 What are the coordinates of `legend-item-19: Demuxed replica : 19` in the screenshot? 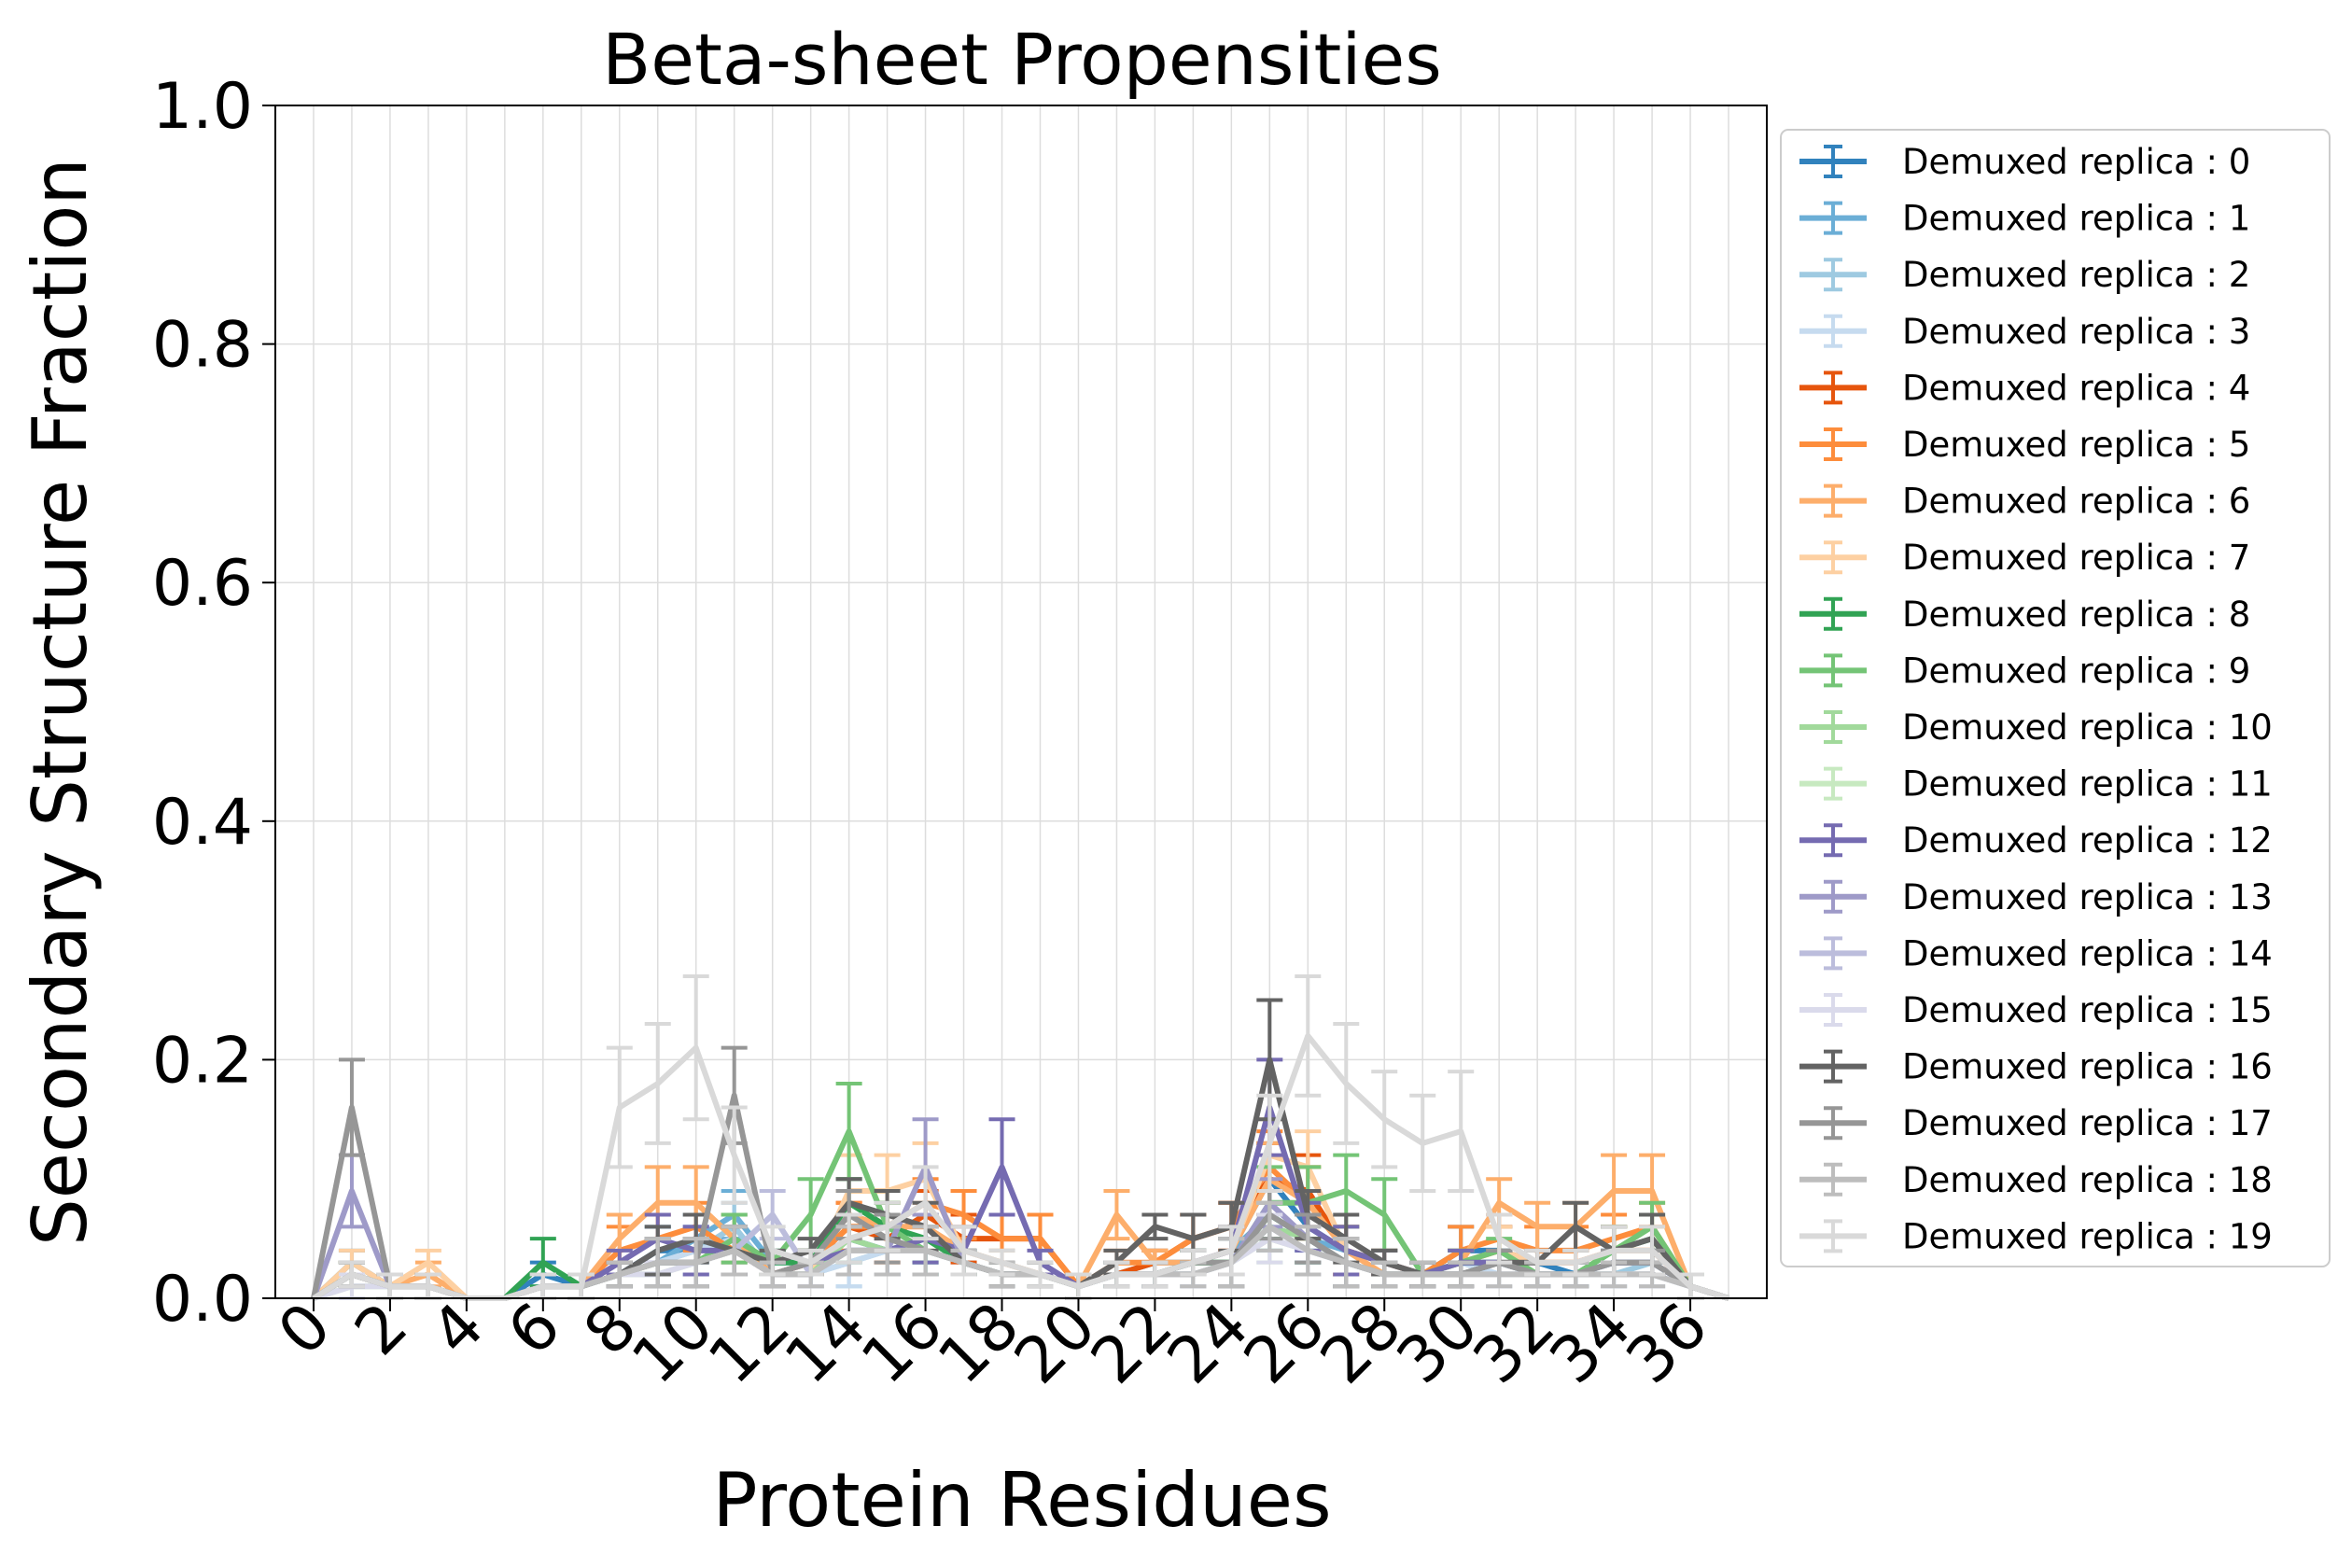 It's located at (2036, 1236).